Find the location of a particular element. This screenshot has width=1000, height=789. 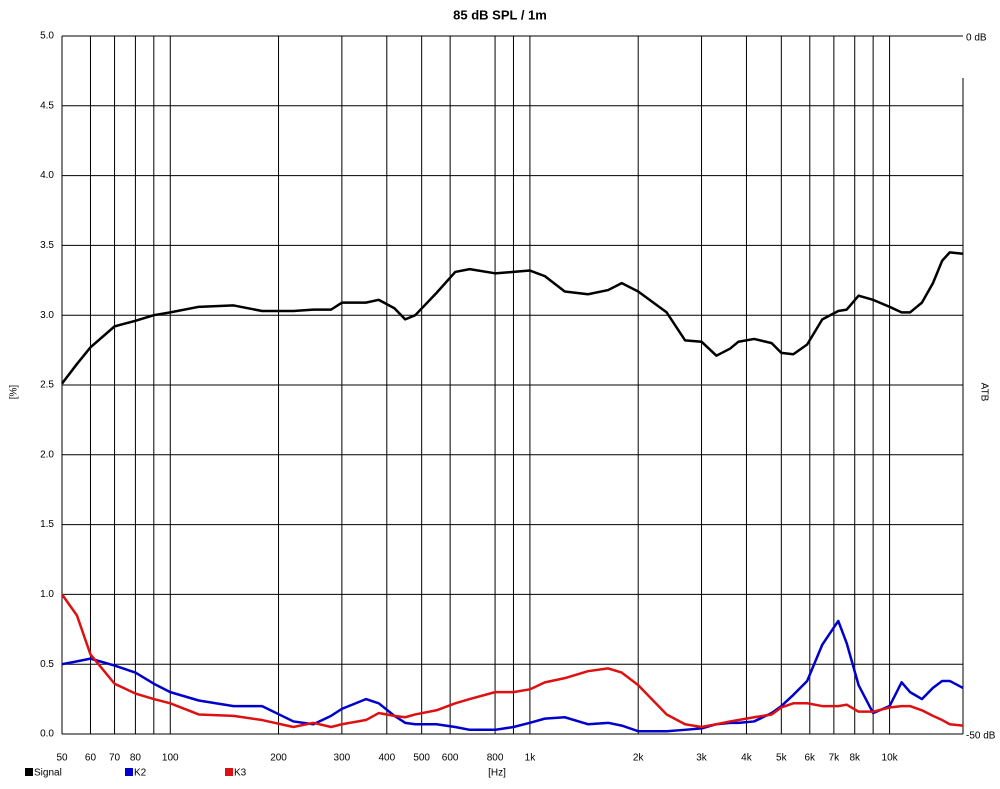

legend-label: Signal is located at coordinates (48, 773).